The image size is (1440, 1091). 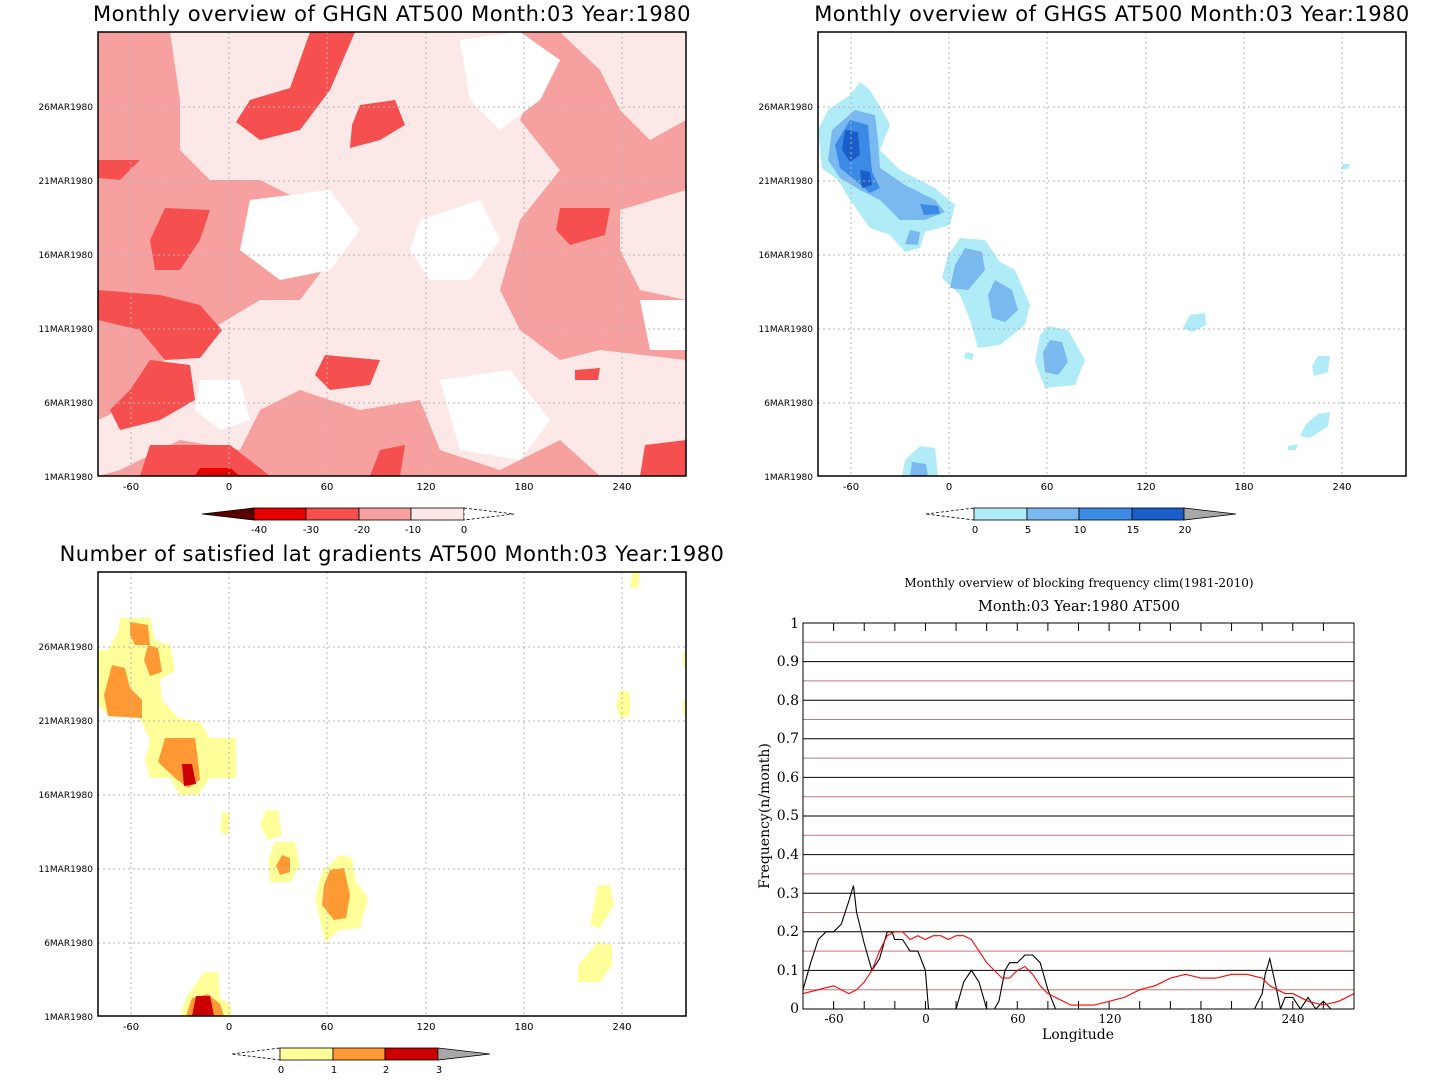 What do you see at coordinates (788, 971) in the screenshot?
I see `y-tick-label: 0.1` at bounding box center [788, 971].